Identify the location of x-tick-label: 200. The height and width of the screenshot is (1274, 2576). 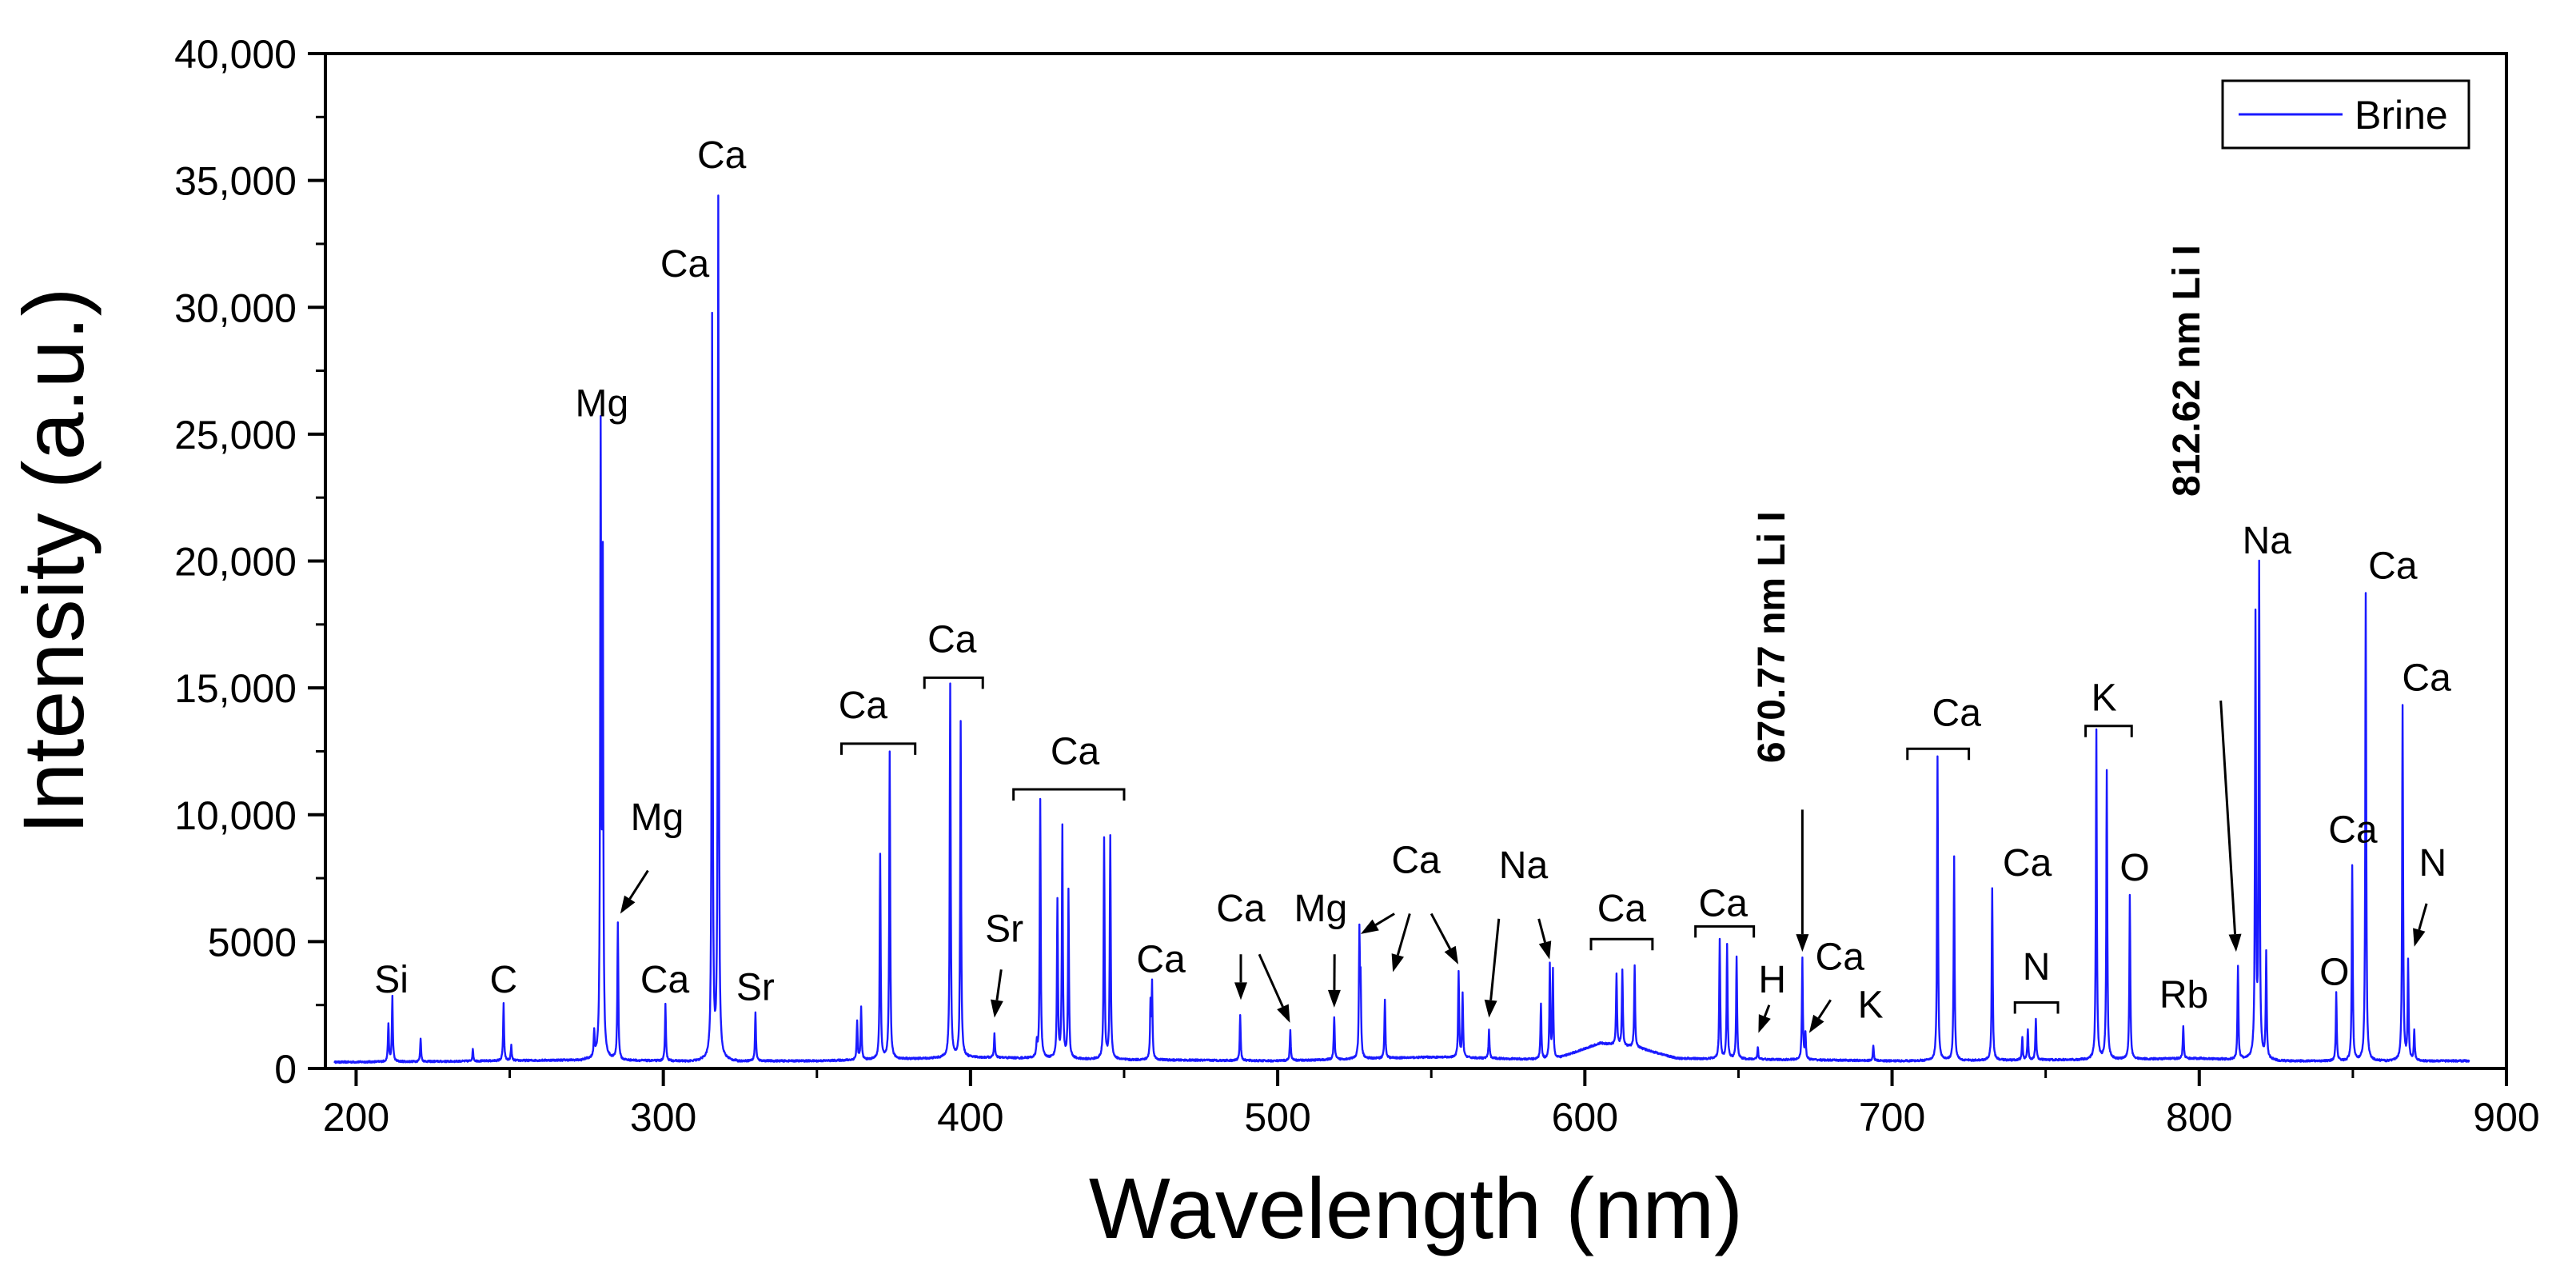
(356, 1117).